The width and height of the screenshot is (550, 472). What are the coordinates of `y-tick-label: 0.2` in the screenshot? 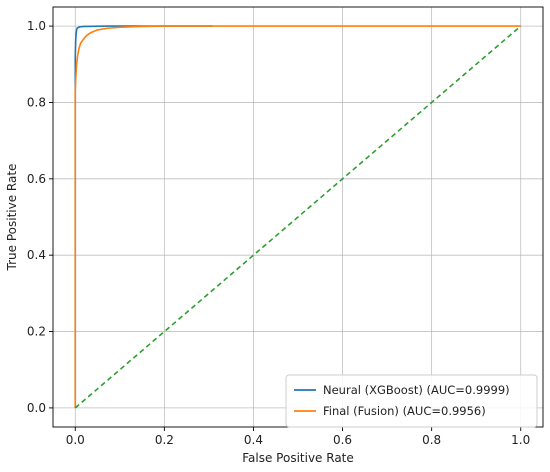 It's located at (36, 332).